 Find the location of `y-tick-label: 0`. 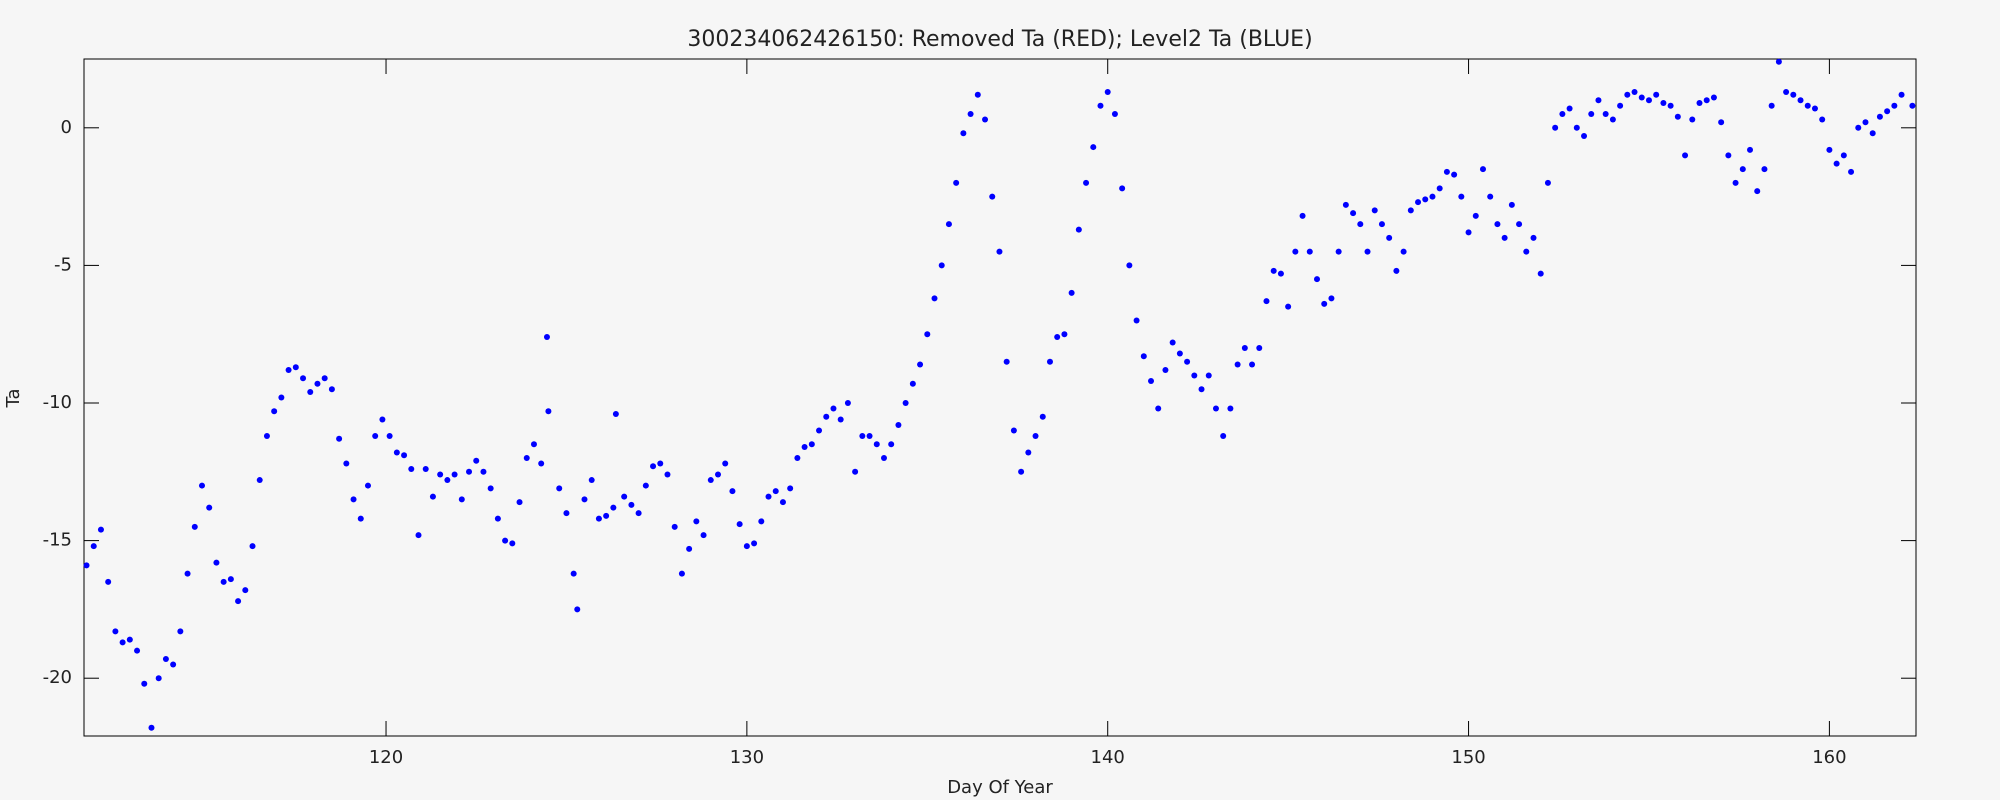

y-tick-label: 0 is located at coordinates (66, 127).